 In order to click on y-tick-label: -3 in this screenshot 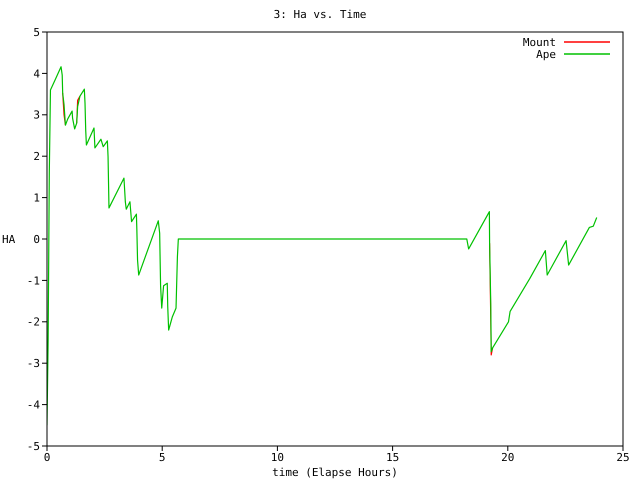, I will do `click(33, 363)`.